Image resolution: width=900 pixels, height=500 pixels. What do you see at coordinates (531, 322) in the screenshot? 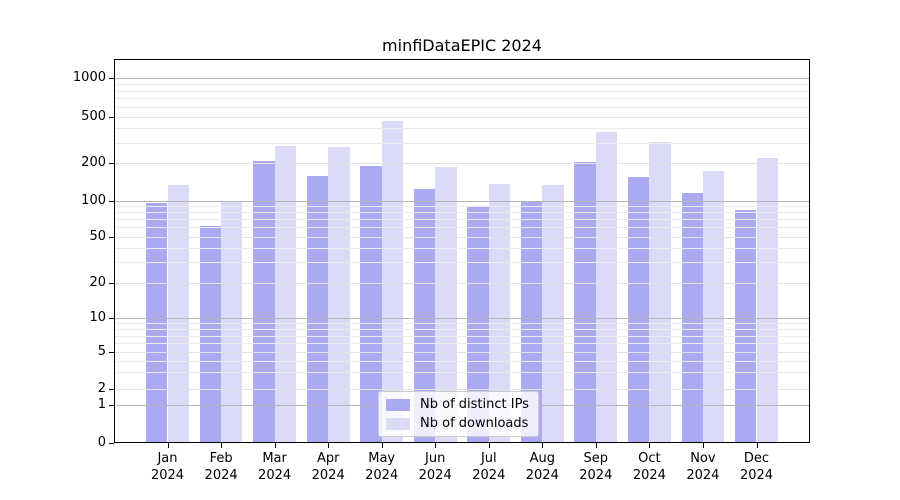
I see `bar-ips-aug` at bounding box center [531, 322].